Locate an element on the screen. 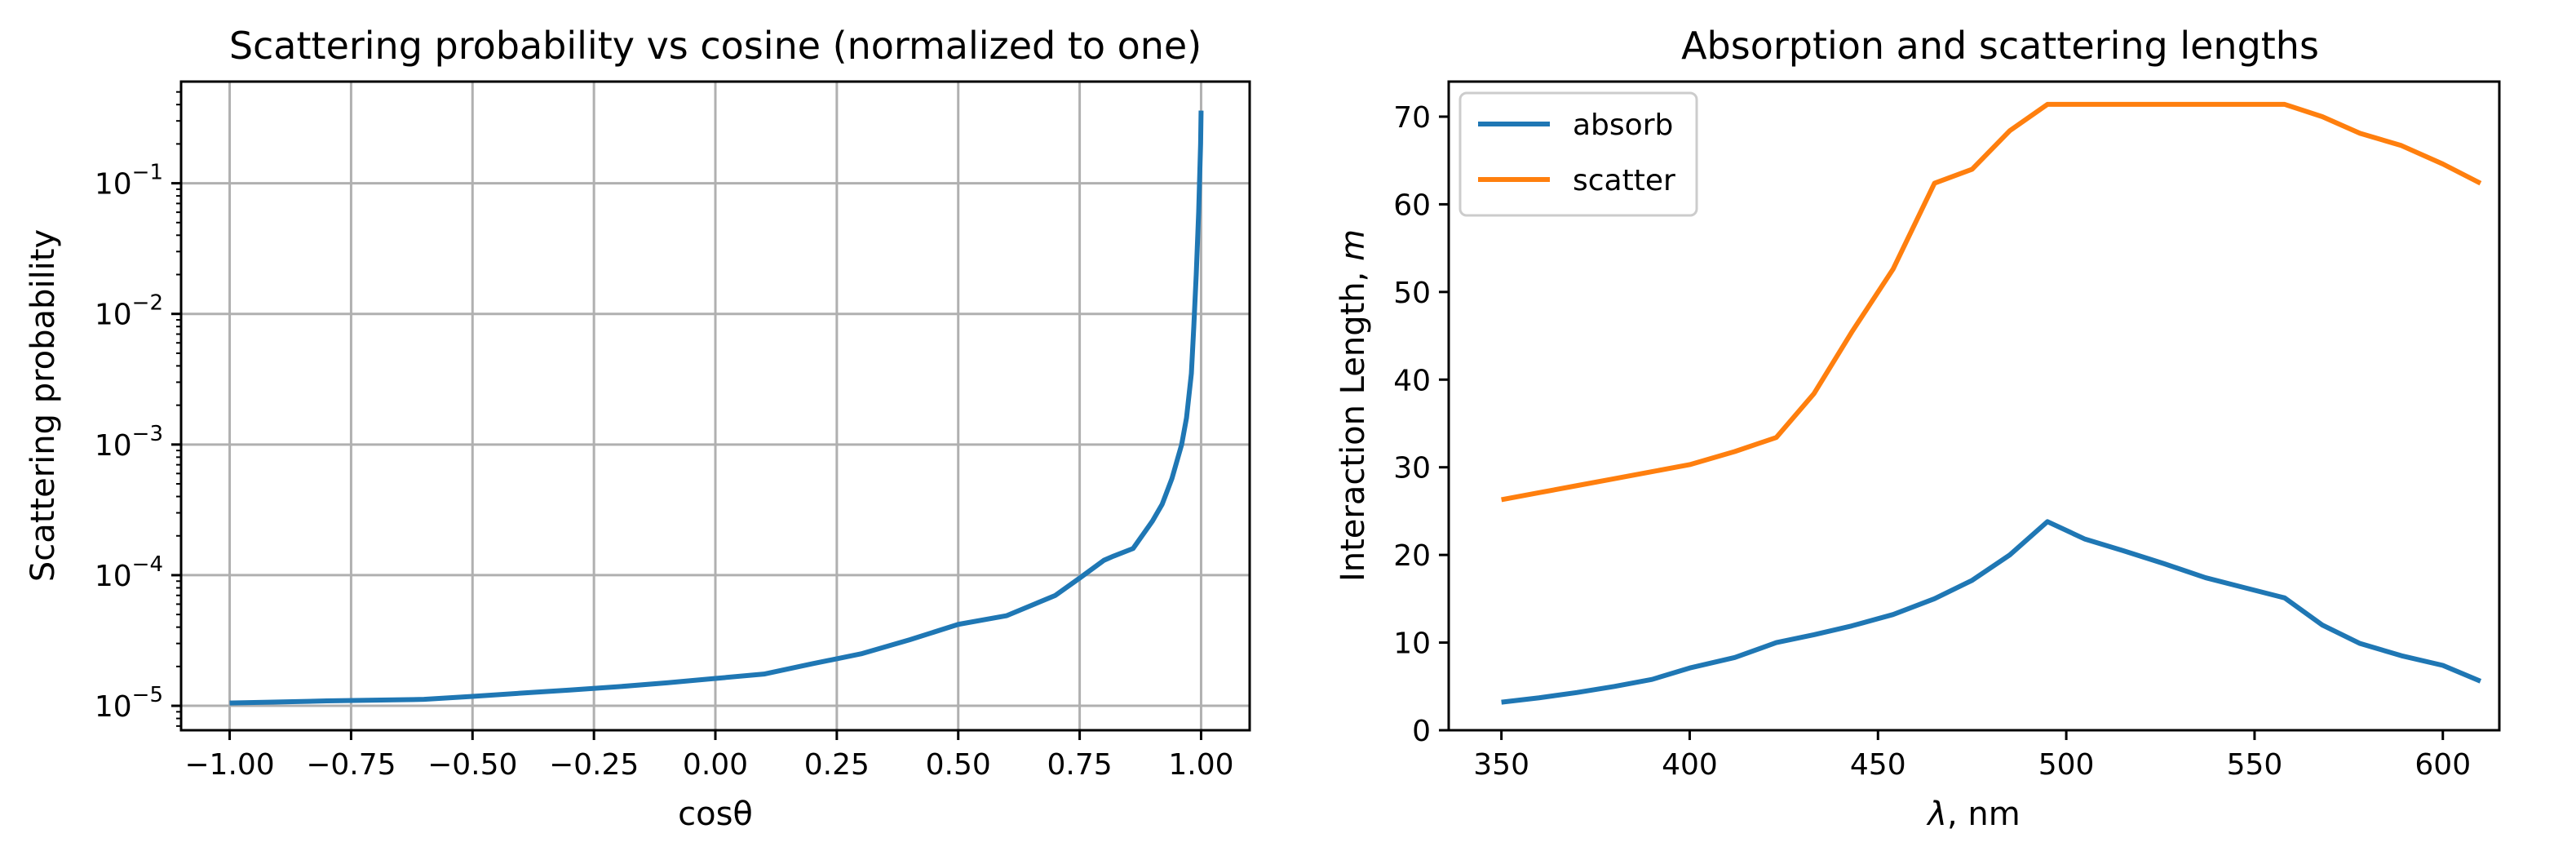 The height and width of the screenshot is (851, 2576). y-tick-label: 30 is located at coordinates (1412, 468).